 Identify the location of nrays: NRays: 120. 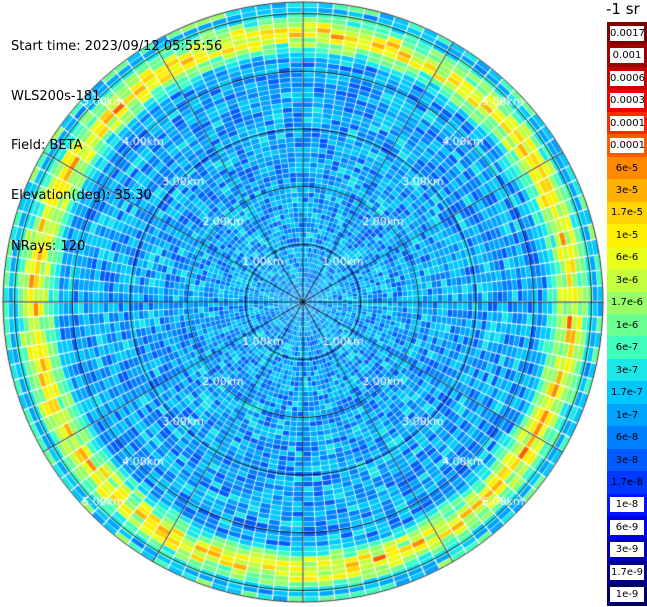
(48, 246).